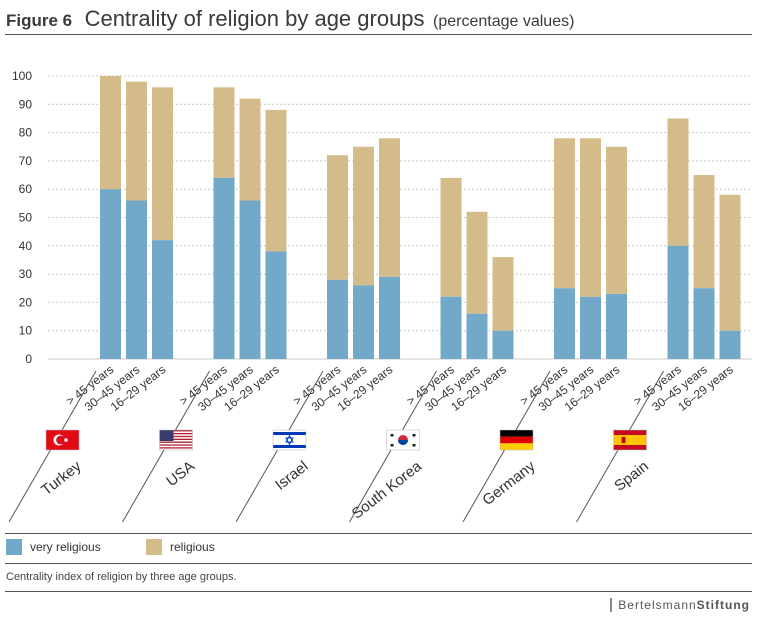 This screenshot has width=758, height=628. I want to click on y-tick-label: 20, so click(26, 302).